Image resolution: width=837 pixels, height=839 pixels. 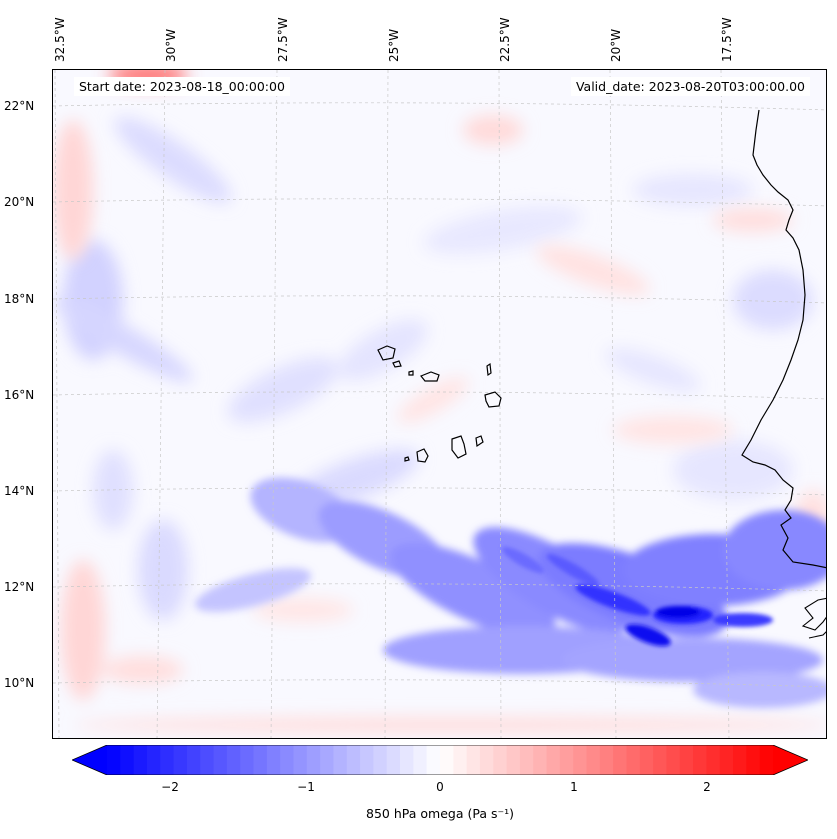 What do you see at coordinates (19, 395) in the screenshot?
I see `lat-label-16n: 16°N` at bounding box center [19, 395].